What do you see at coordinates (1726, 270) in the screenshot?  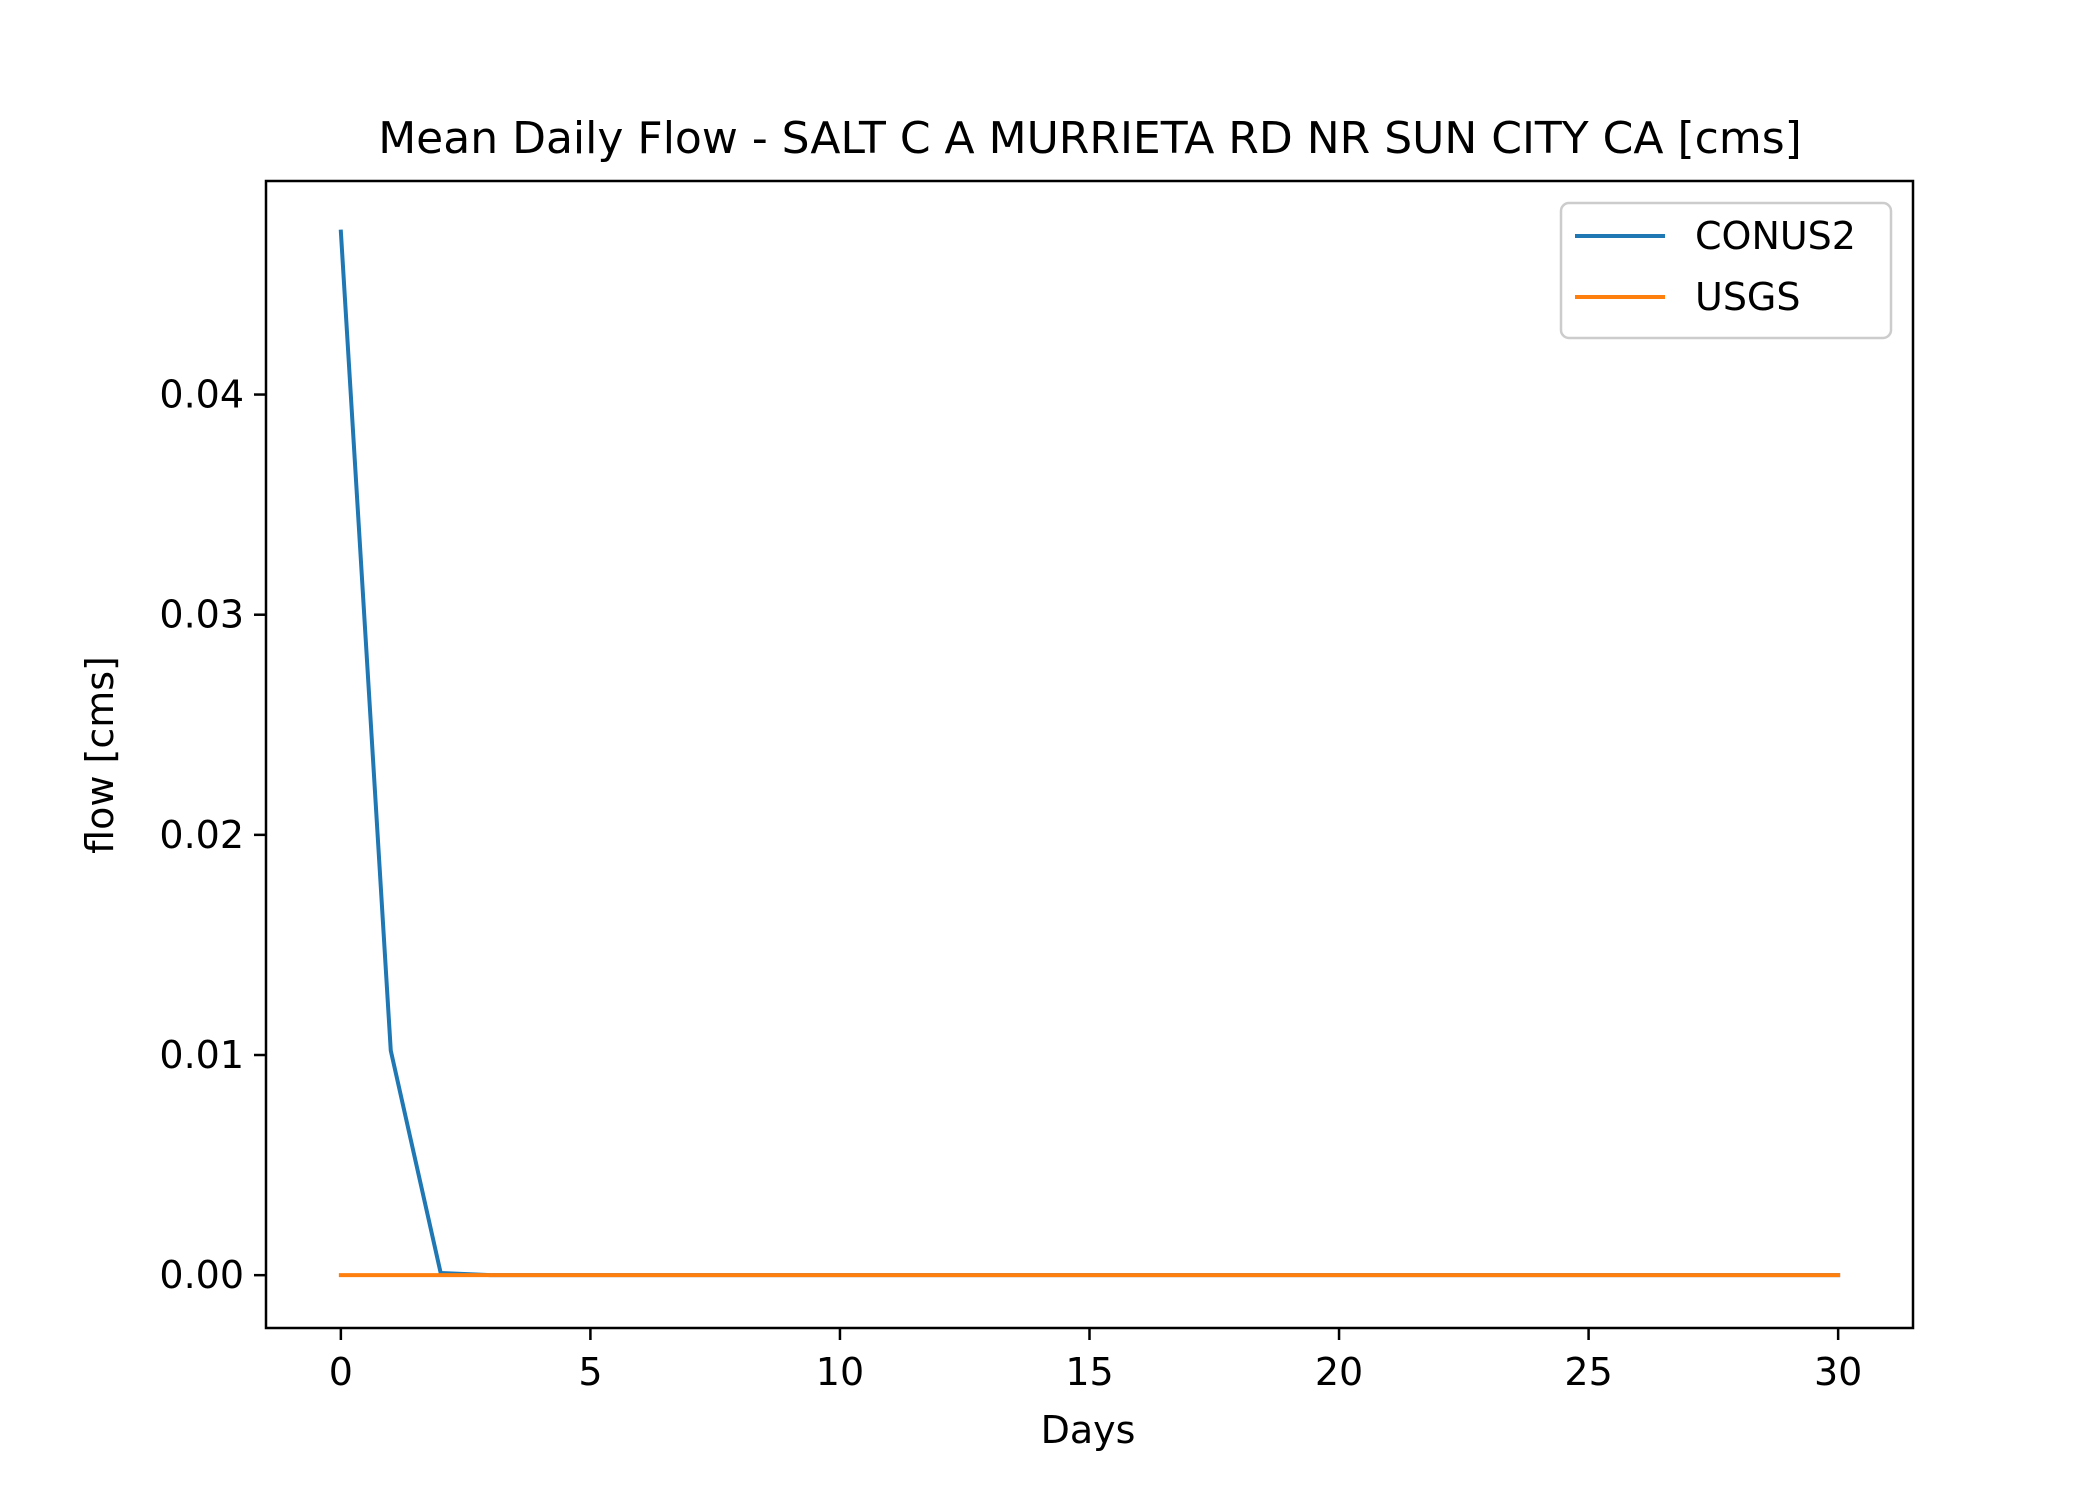 I see `legend: CONUS2 USGS` at bounding box center [1726, 270].